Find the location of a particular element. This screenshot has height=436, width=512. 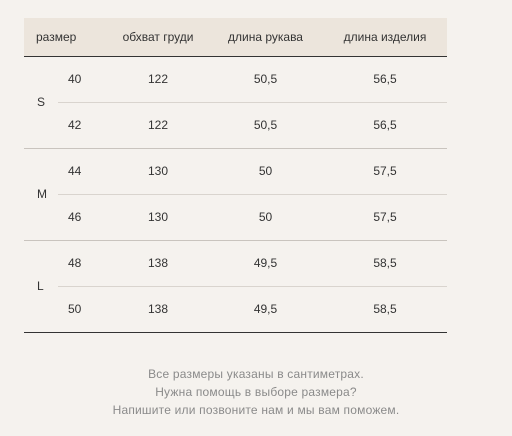

size-cell: 50 is located at coordinates (83, 309).